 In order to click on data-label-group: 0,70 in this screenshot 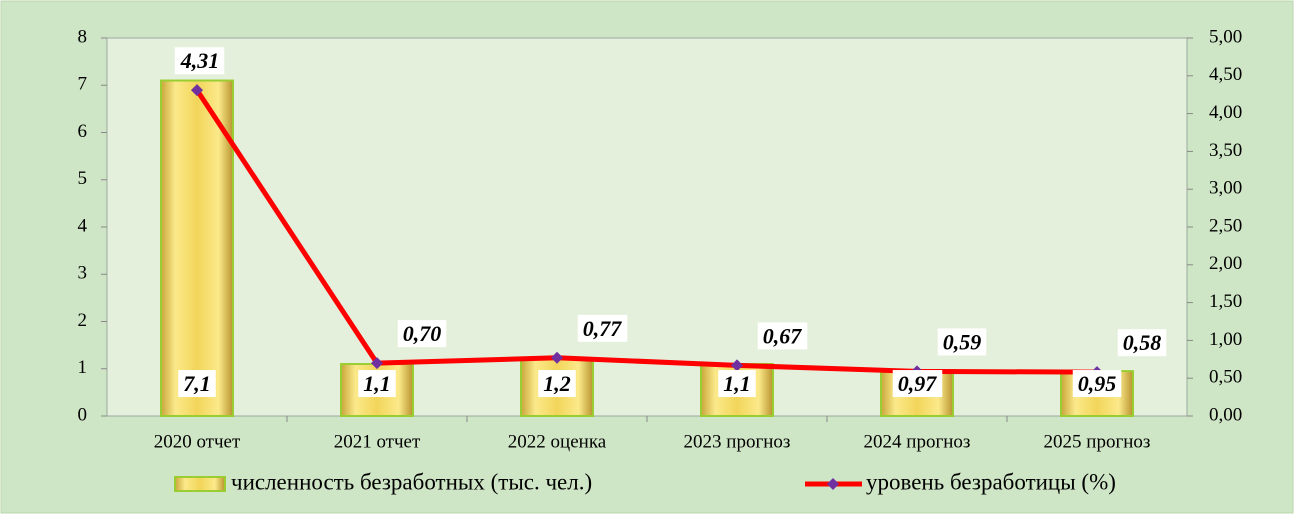, I will do `click(422, 334)`.